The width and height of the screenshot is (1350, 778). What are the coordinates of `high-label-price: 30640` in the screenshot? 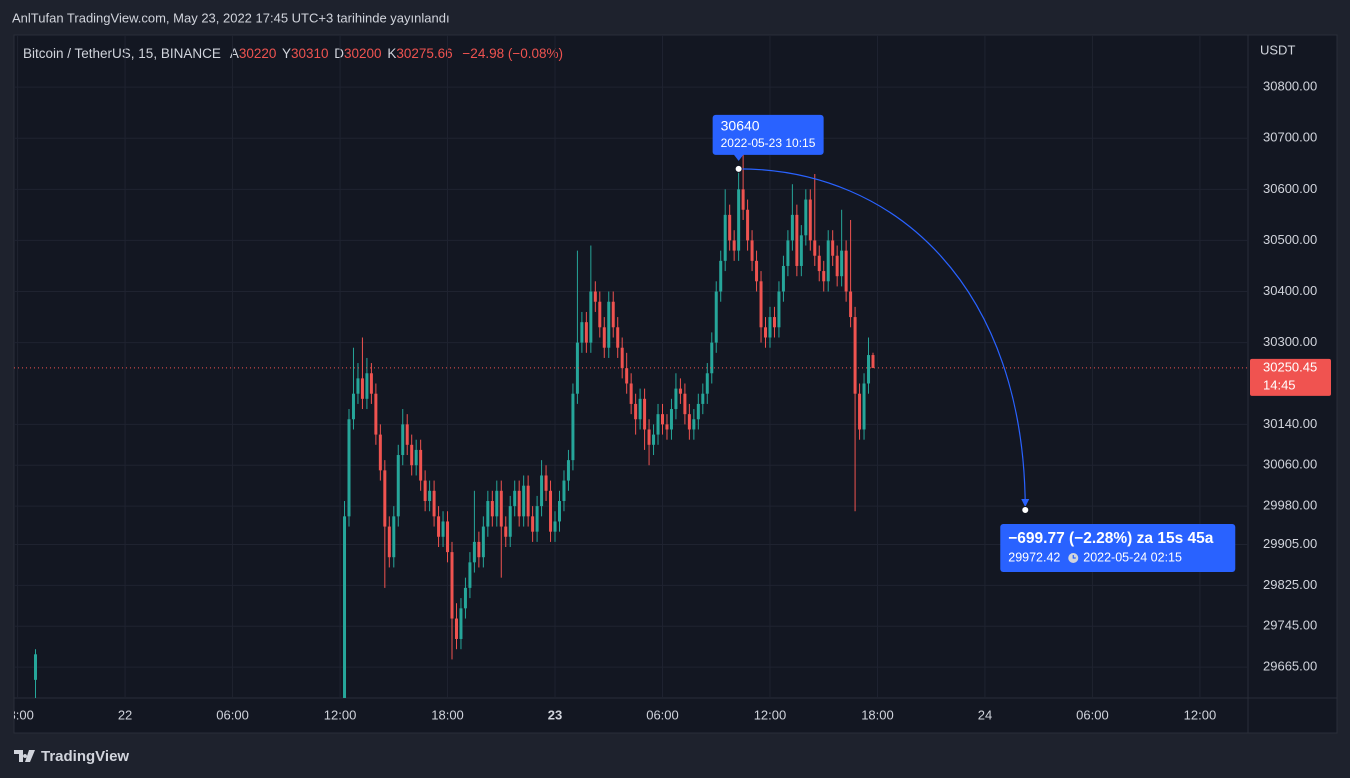 It's located at (740, 126).